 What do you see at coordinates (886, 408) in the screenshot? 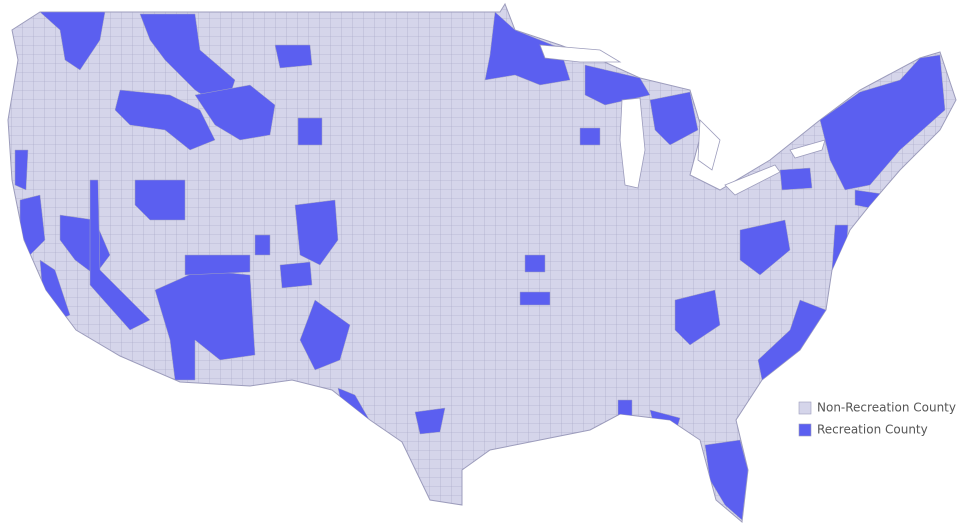
I see `legend-label: Non-Recreation County` at bounding box center [886, 408].